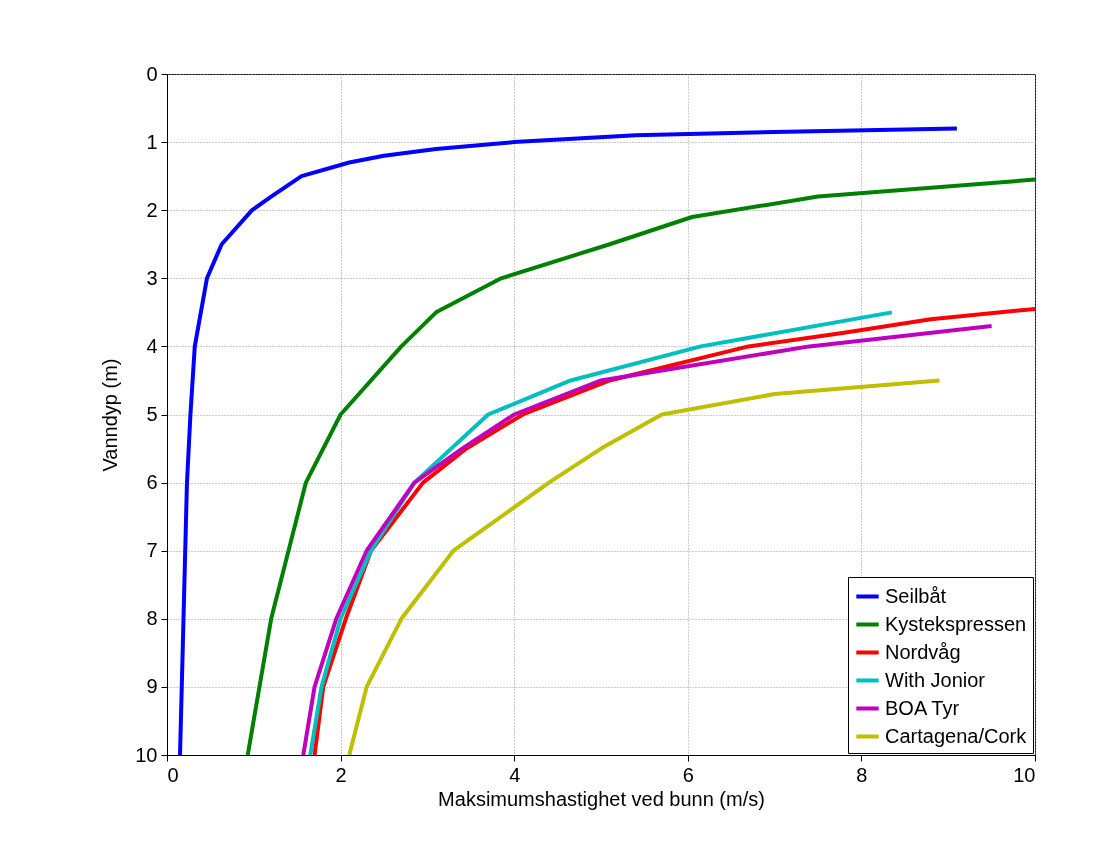 The image size is (1119, 843). Describe the element at coordinates (173, 774) in the screenshot. I see `x-tick-label: 0` at that location.